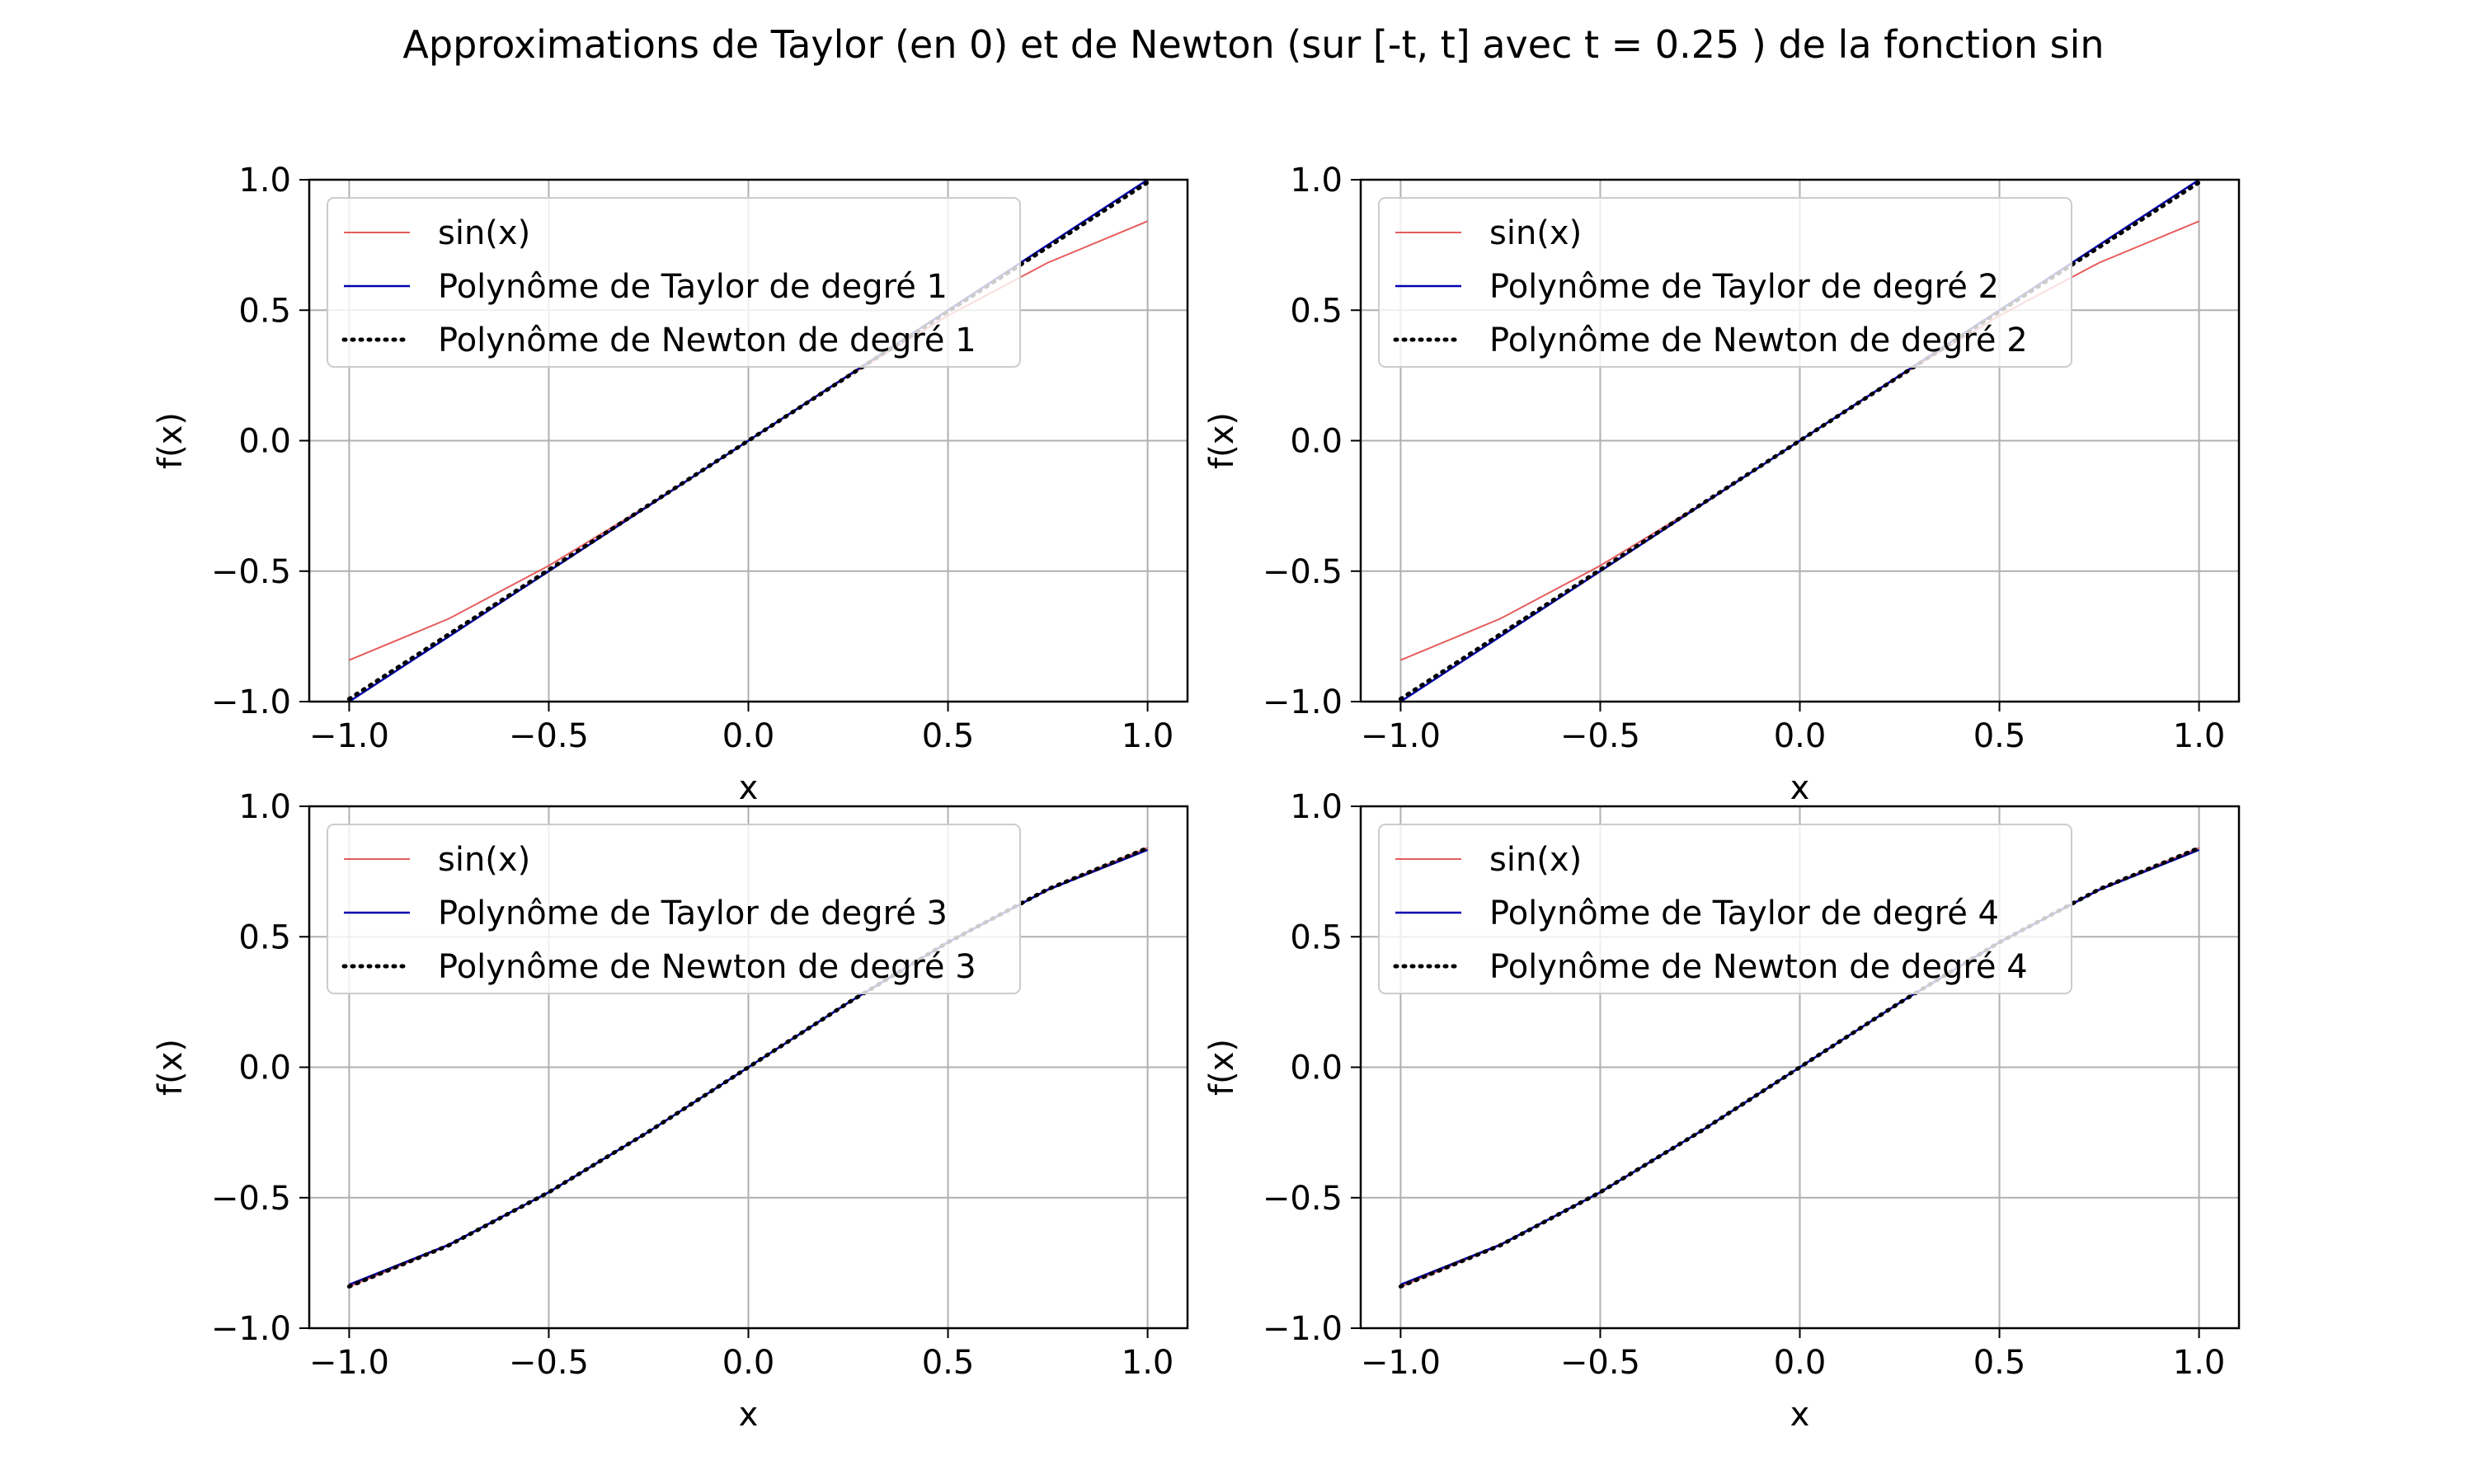 The height and width of the screenshot is (1484, 2474). What do you see at coordinates (1758, 967) in the screenshot?
I see `legend-label: Polynôme de Newton de degré 4` at bounding box center [1758, 967].